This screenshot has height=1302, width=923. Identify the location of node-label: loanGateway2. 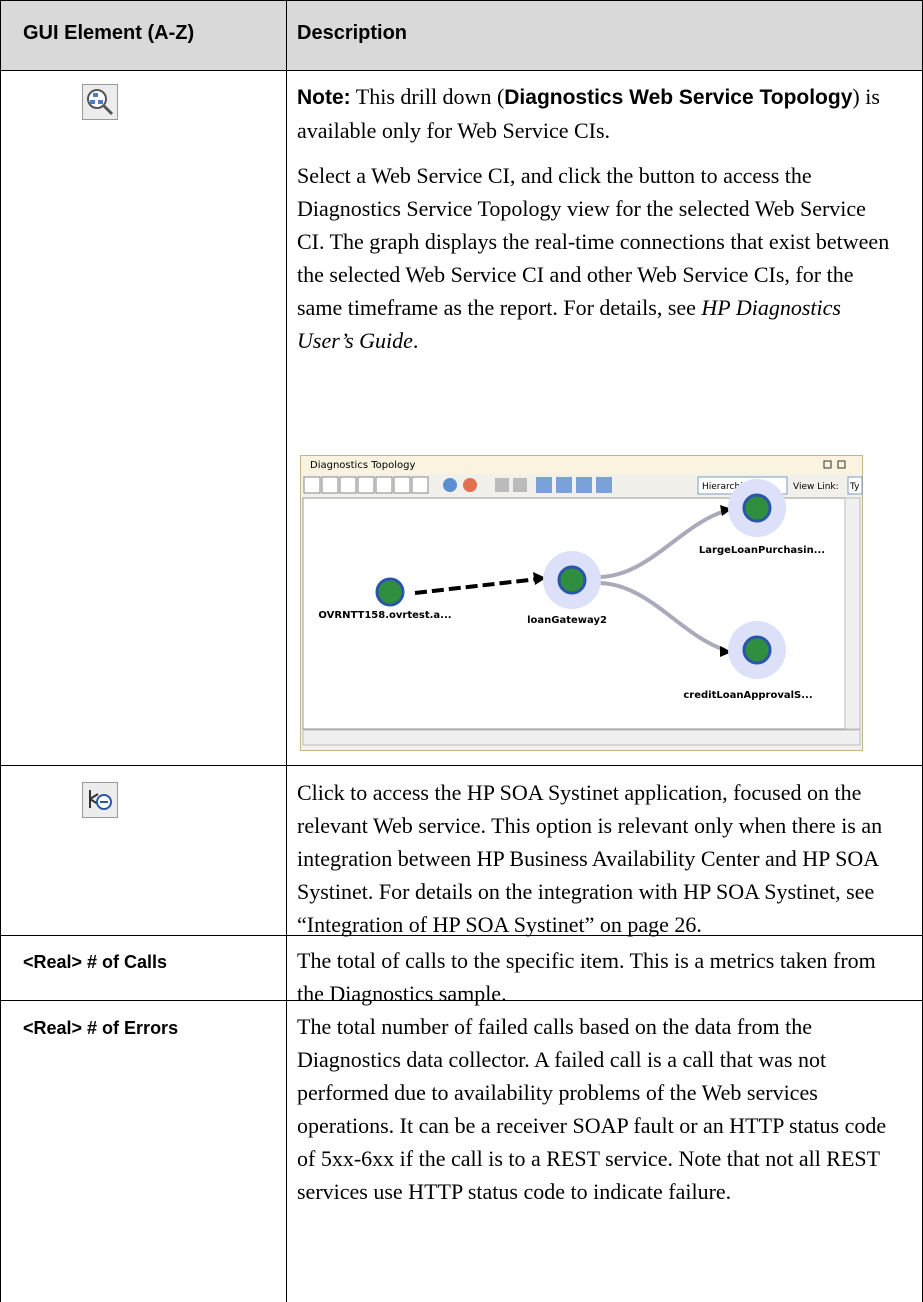
(567, 620).